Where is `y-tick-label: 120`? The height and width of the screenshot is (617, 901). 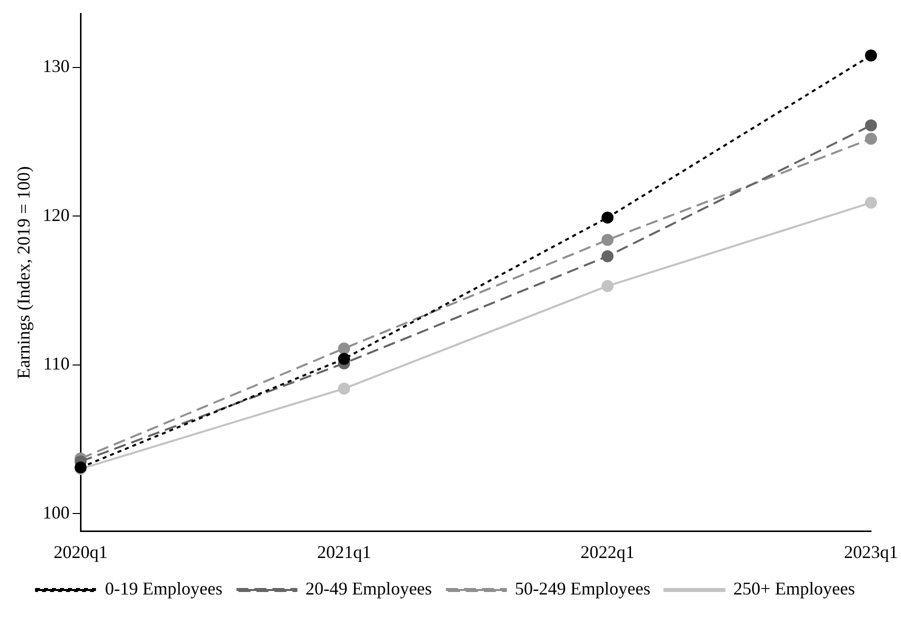
y-tick-label: 120 is located at coordinates (56, 214).